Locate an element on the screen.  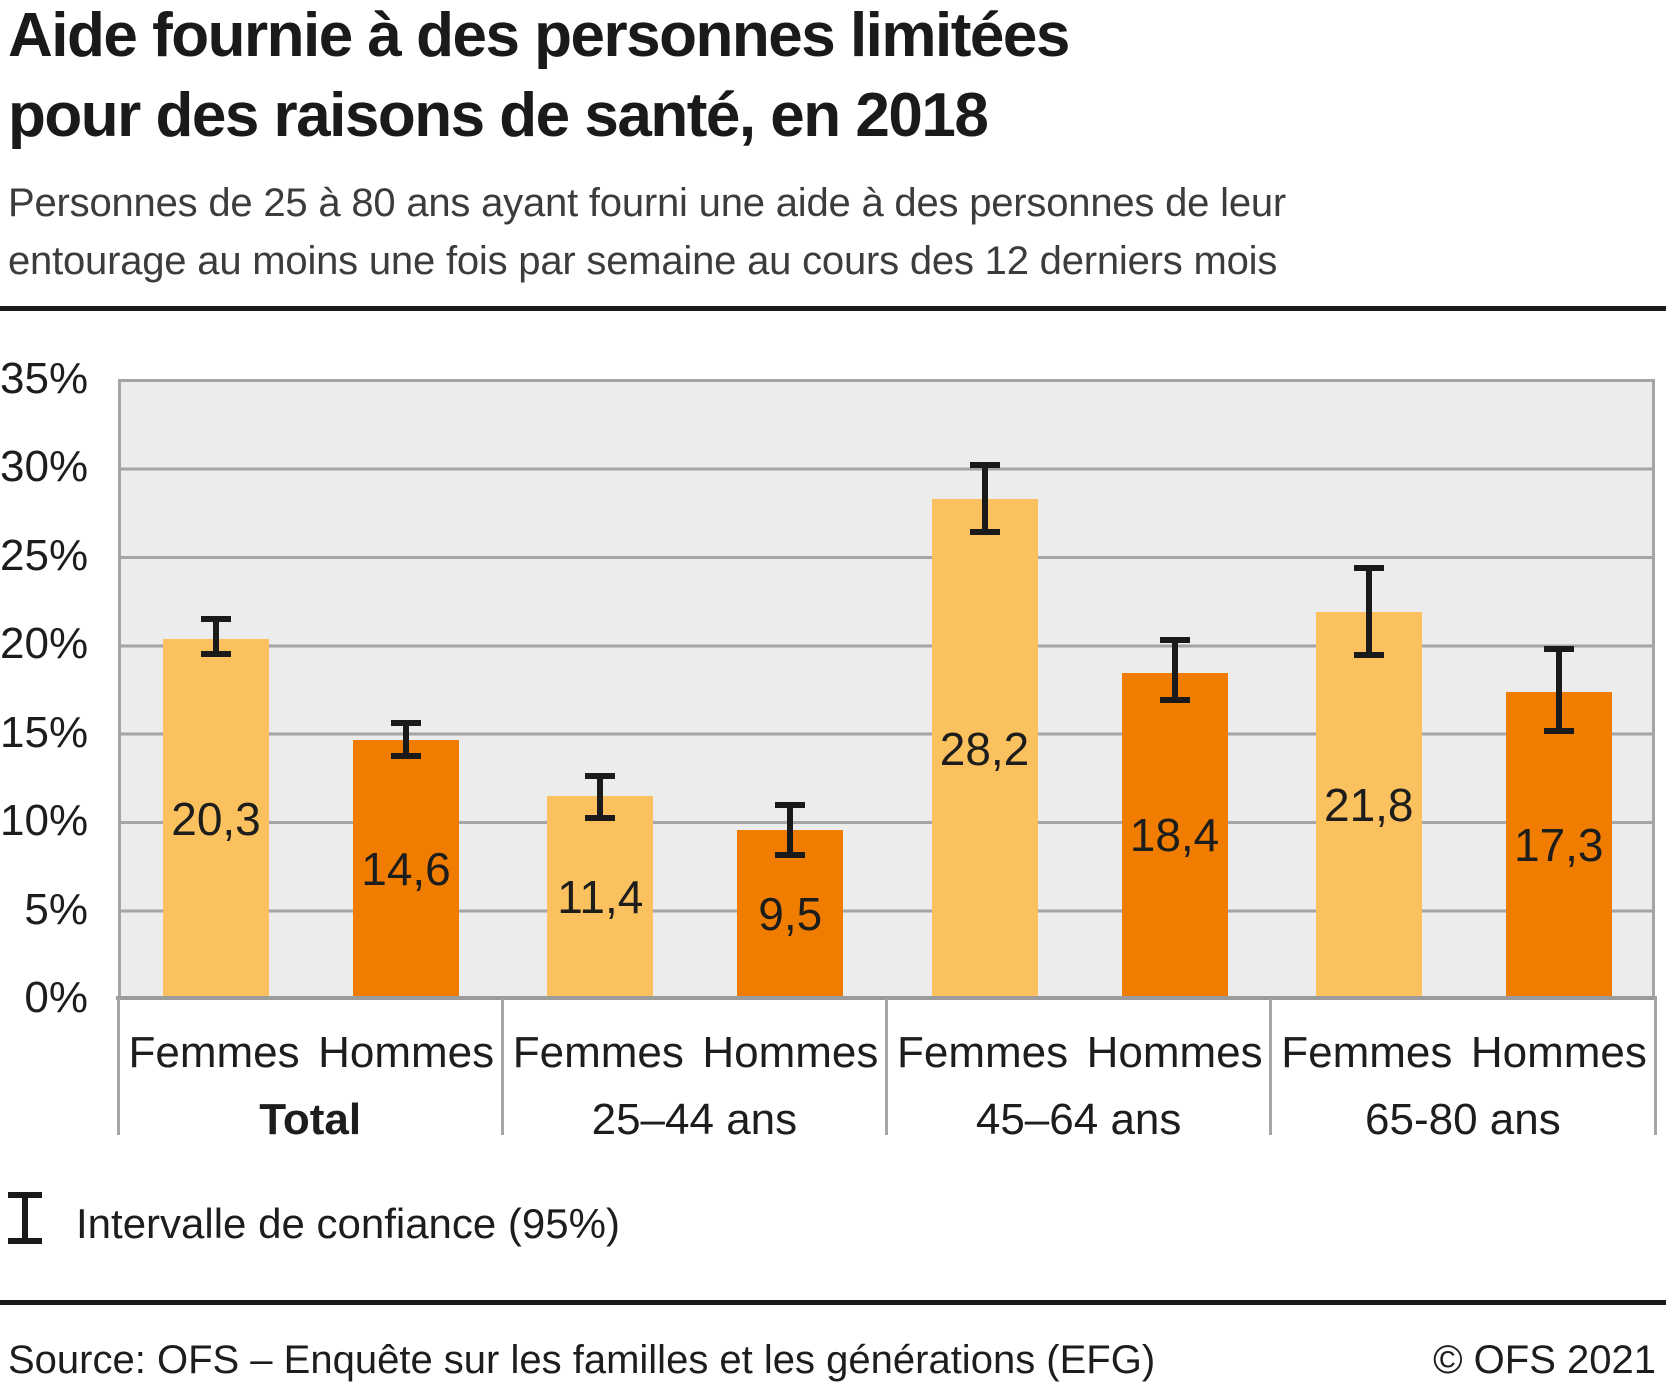
y-tick-label: 20% is located at coordinates (44, 644).